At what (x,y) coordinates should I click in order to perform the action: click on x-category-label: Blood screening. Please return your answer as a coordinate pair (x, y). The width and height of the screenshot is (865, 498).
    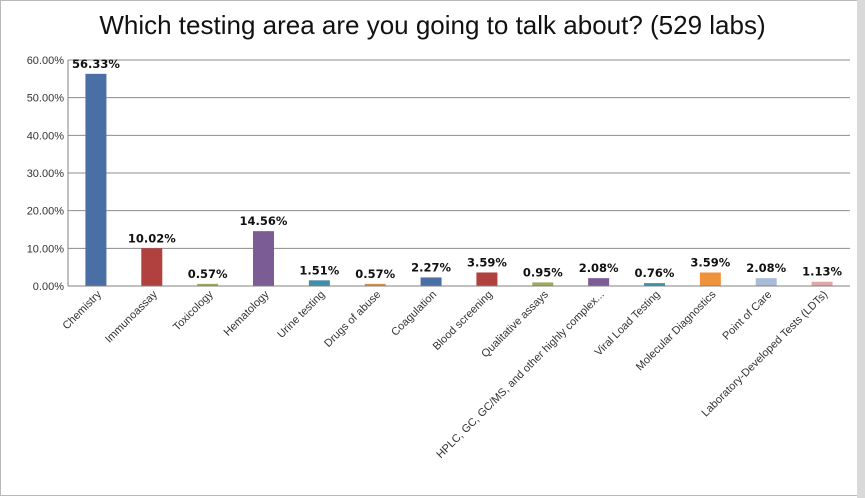
    Looking at the image, I should click on (463, 321).